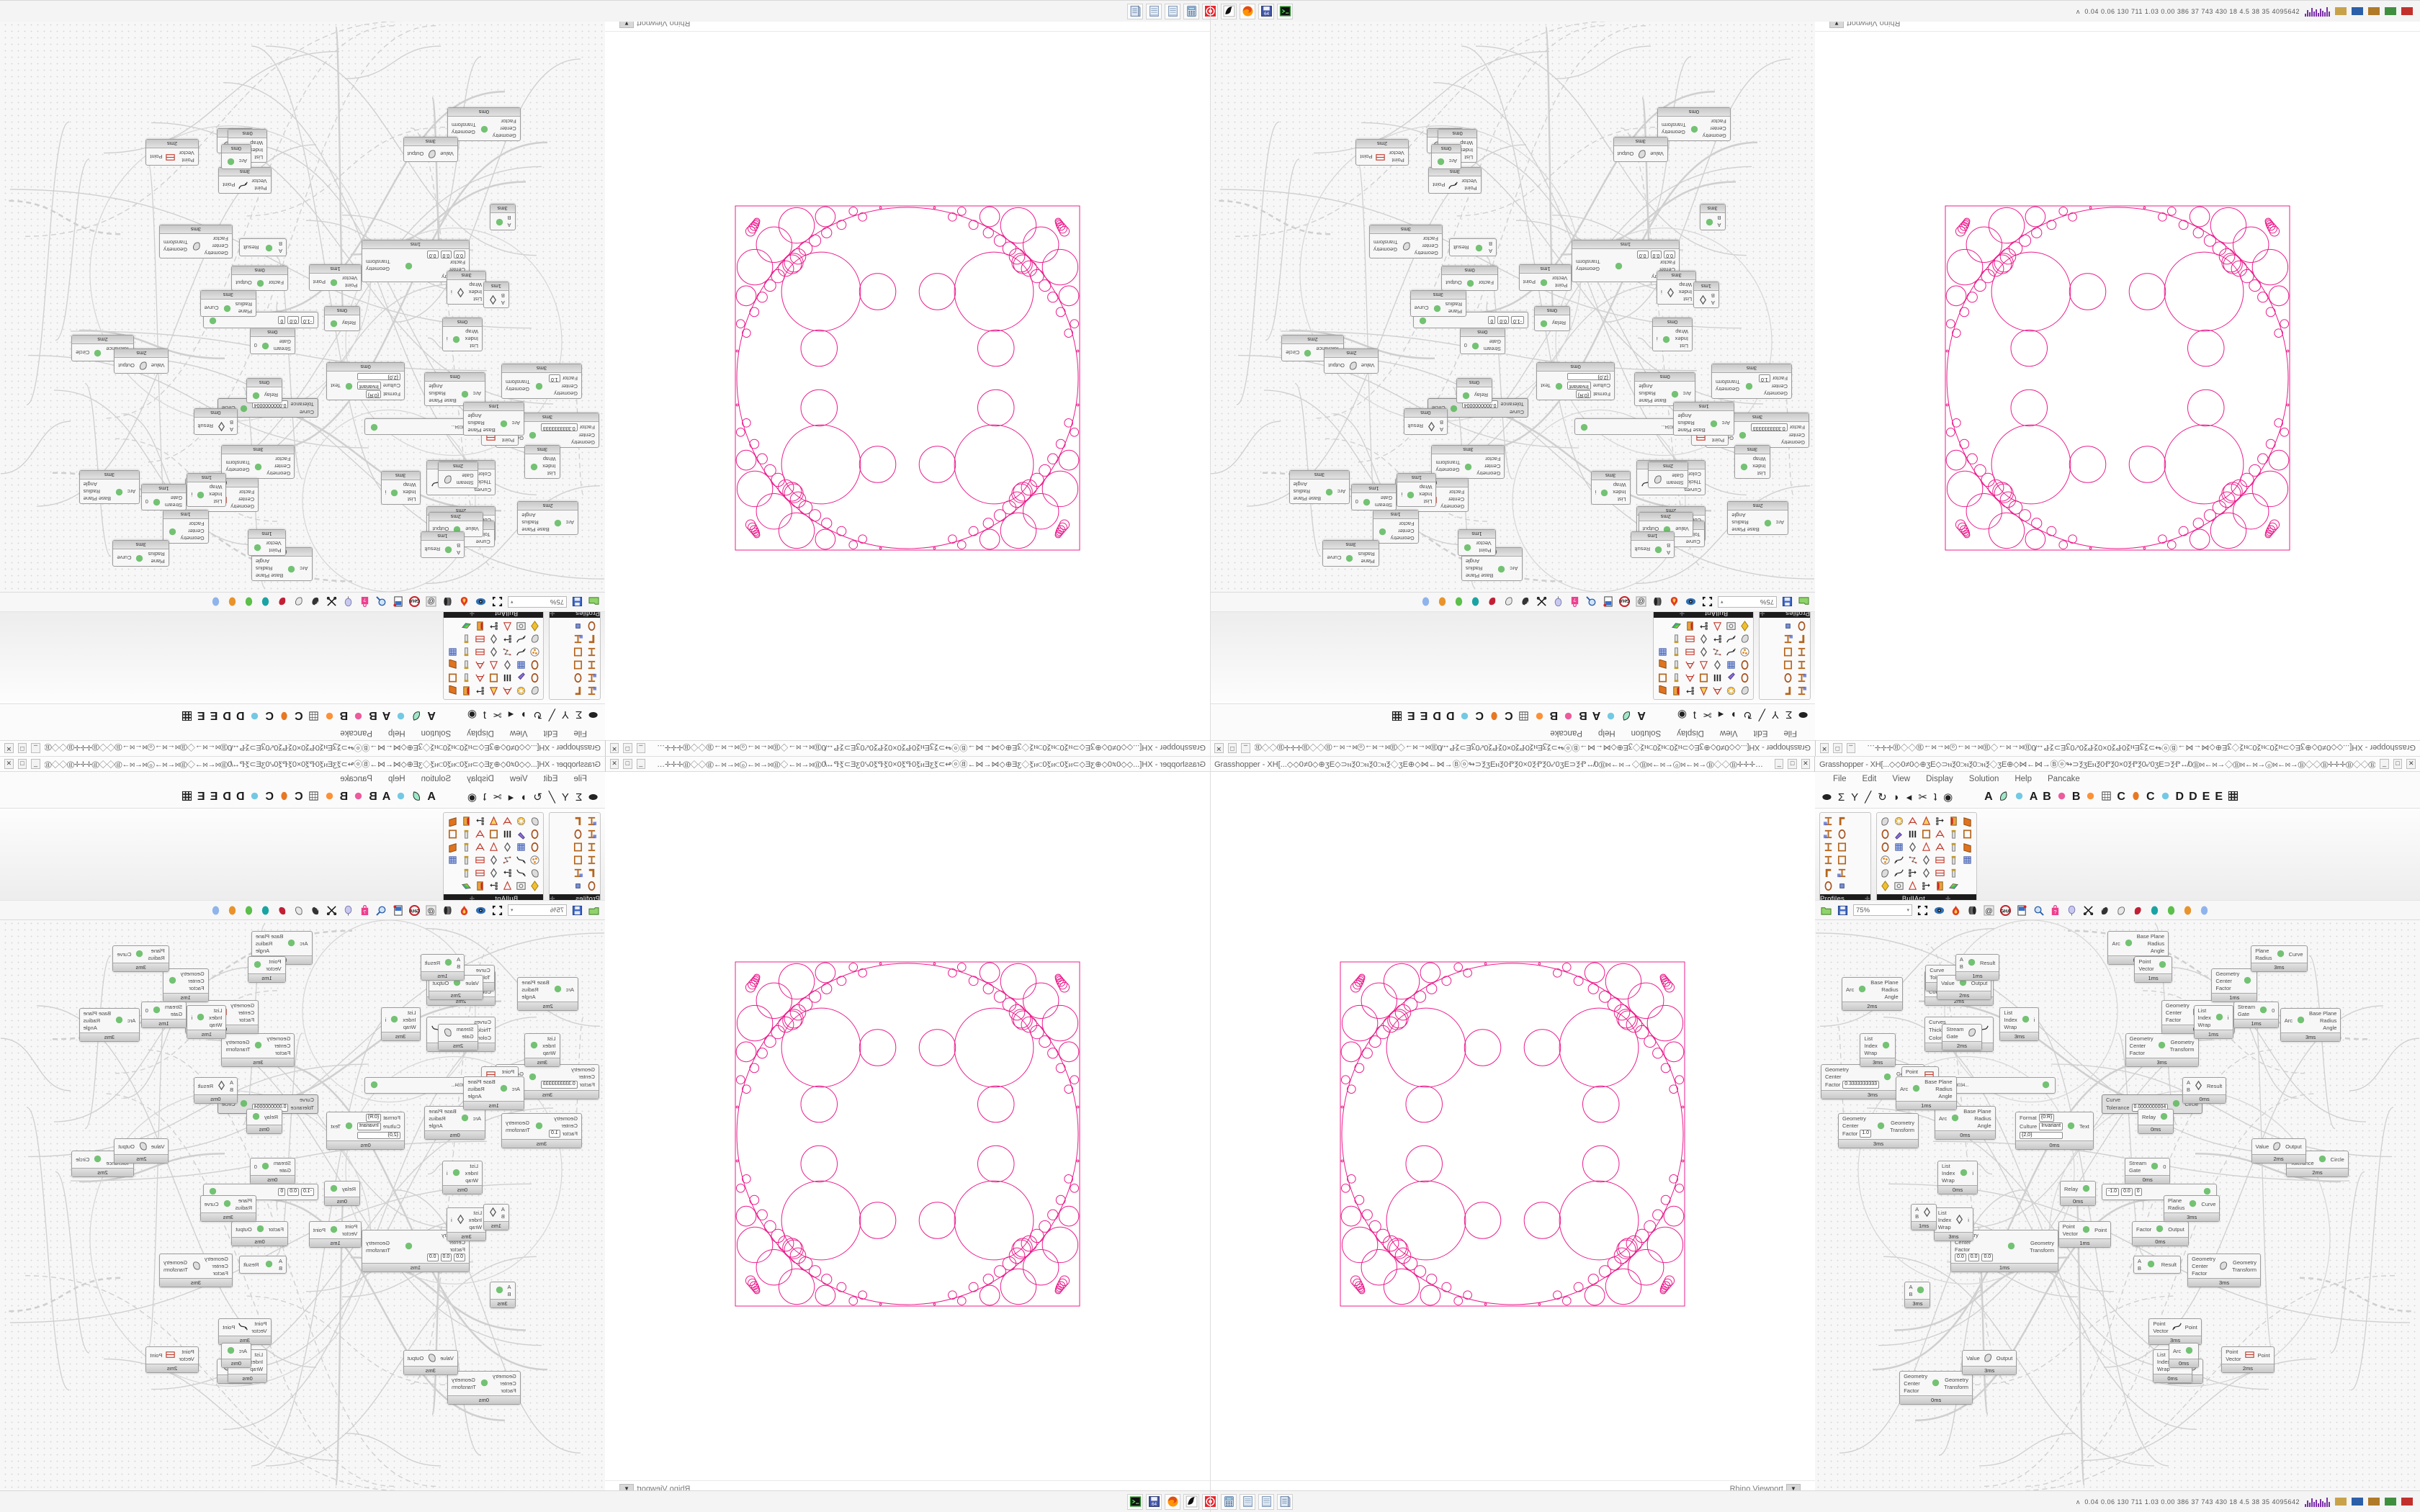  Describe the element at coordinates (1426, 238) in the screenshot. I see `gh-input-param: Factor` at that location.